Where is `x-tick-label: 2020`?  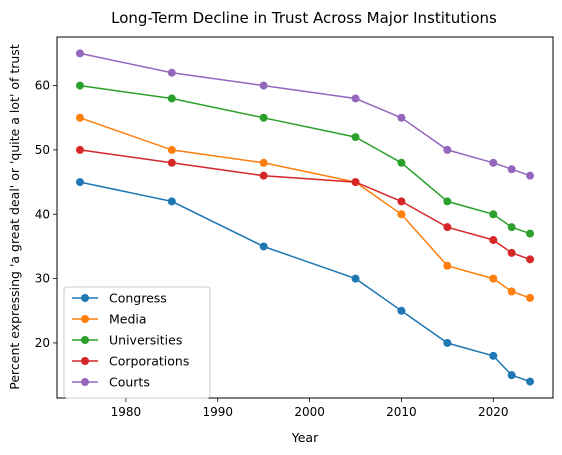 x-tick-label: 2020 is located at coordinates (493, 412).